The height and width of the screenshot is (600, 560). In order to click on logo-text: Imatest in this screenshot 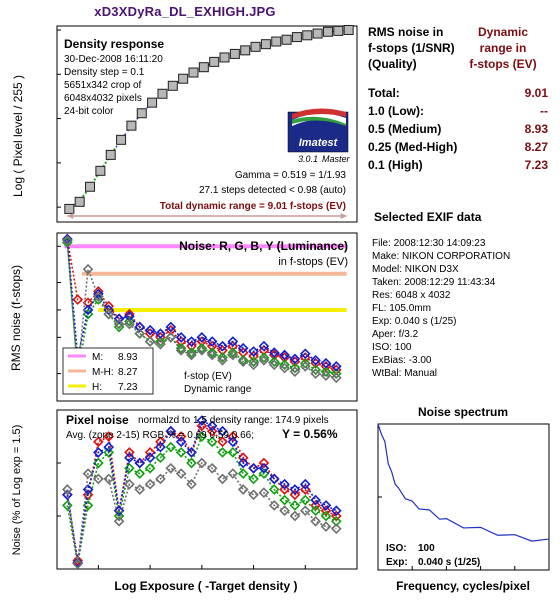, I will do `click(319, 143)`.